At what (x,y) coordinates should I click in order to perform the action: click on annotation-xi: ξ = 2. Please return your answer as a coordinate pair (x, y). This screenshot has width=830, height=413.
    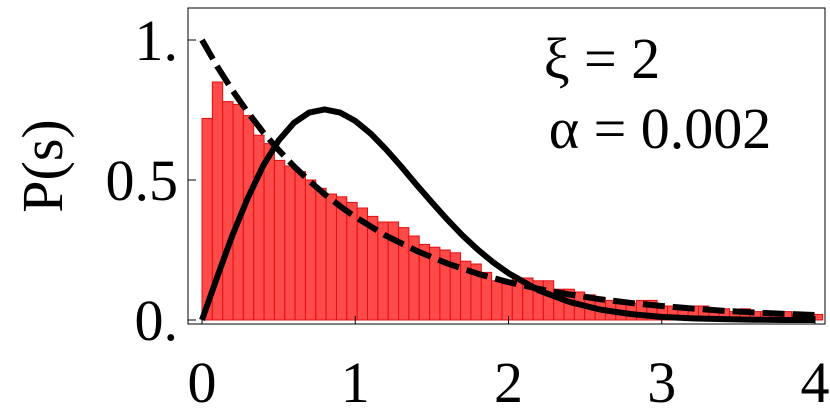
    Looking at the image, I should click on (602, 58).